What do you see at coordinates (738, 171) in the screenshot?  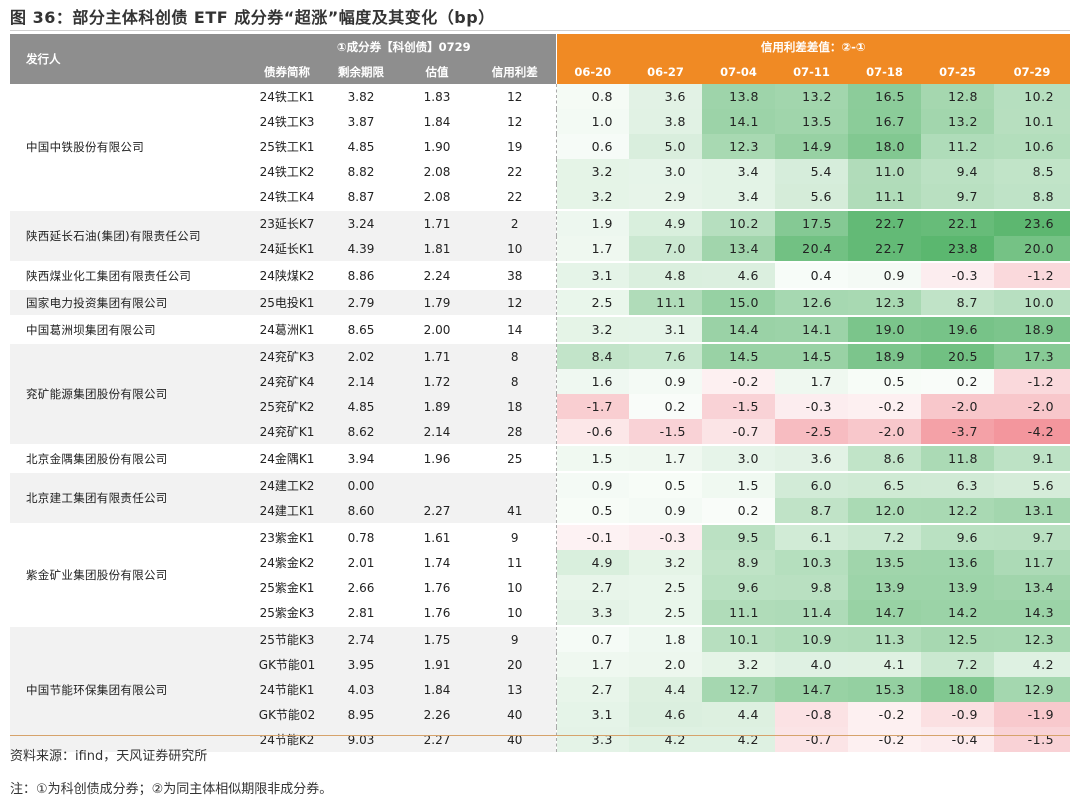 I see `spread-diff-cell: 3.4` at bounding box center [738, 171].